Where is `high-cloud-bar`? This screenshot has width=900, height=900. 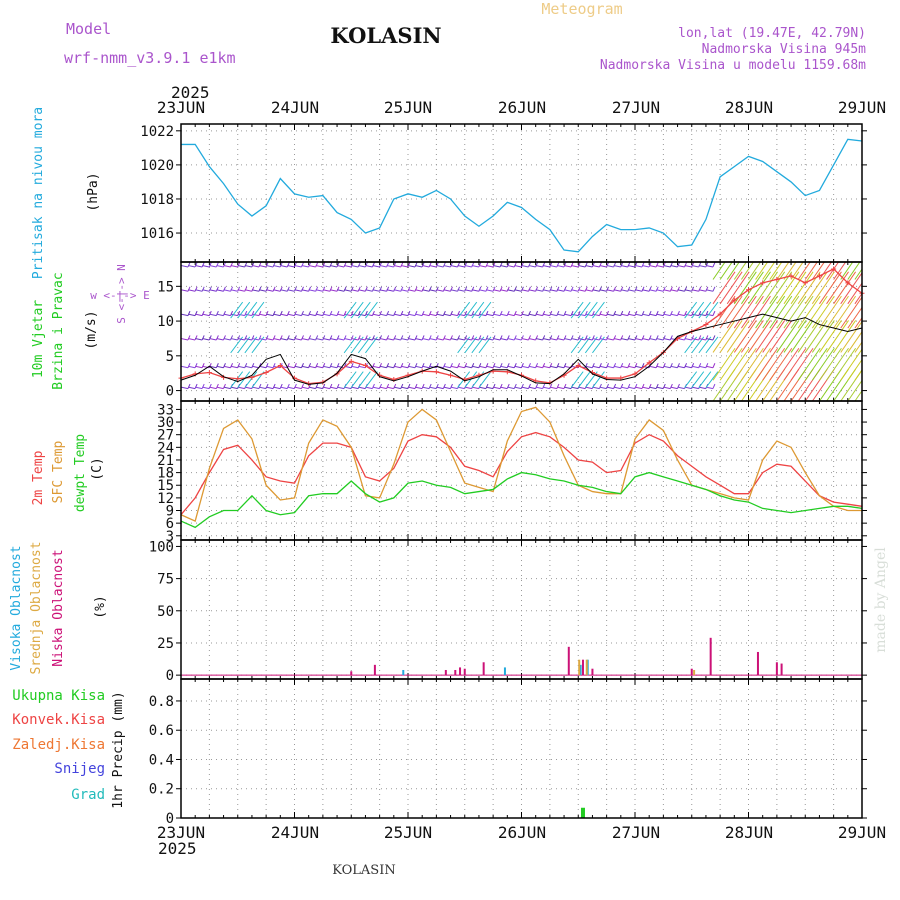
high-cloud-bar is located at coordinates (504, 671).